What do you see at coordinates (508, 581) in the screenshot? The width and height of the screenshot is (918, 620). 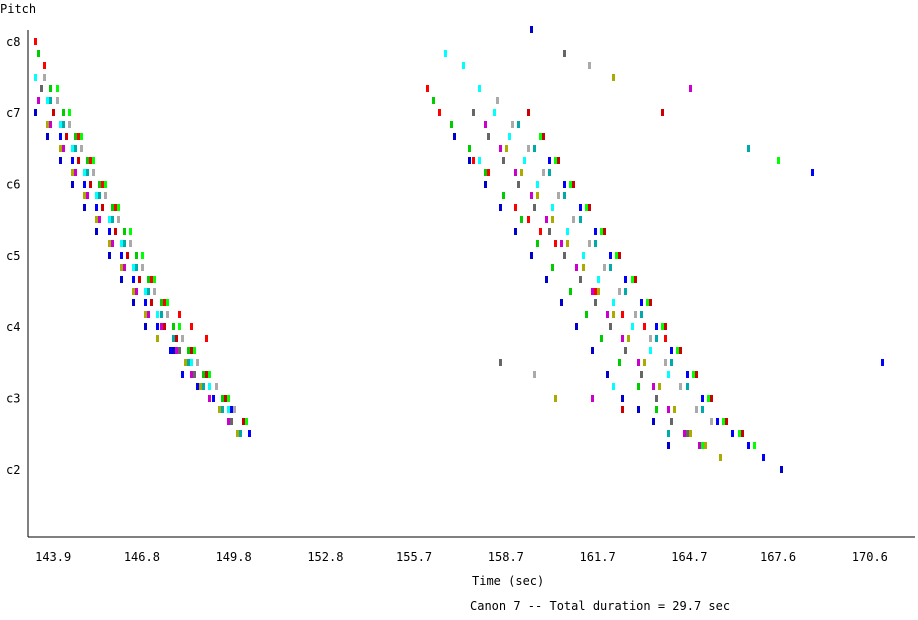 I see `x-axis-title: Time (sec)` at bounding box center [508, 581].